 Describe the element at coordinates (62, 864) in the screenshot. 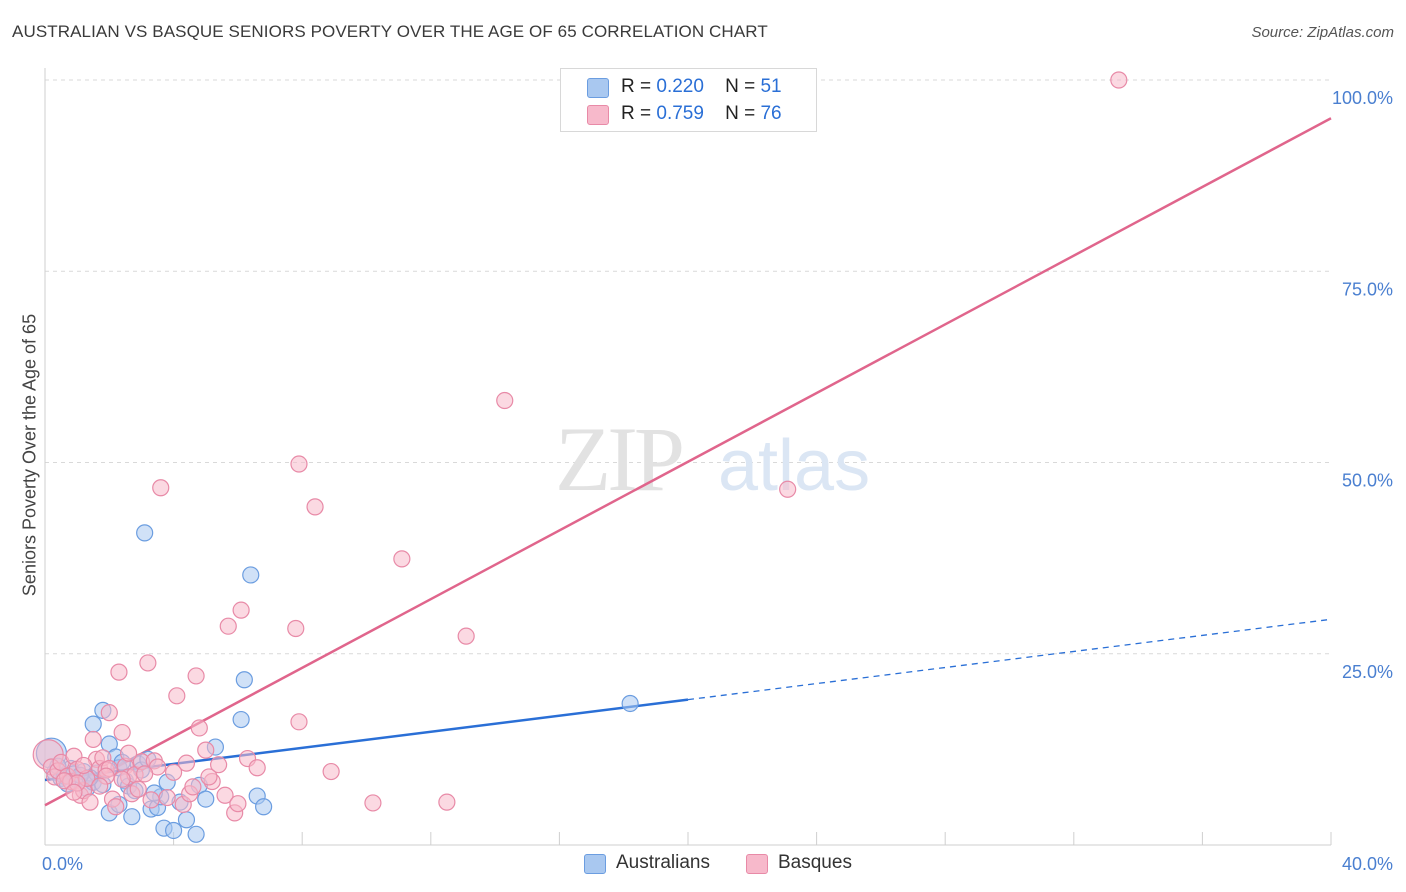

I see `x-tick-label: 0.0%` at that location.